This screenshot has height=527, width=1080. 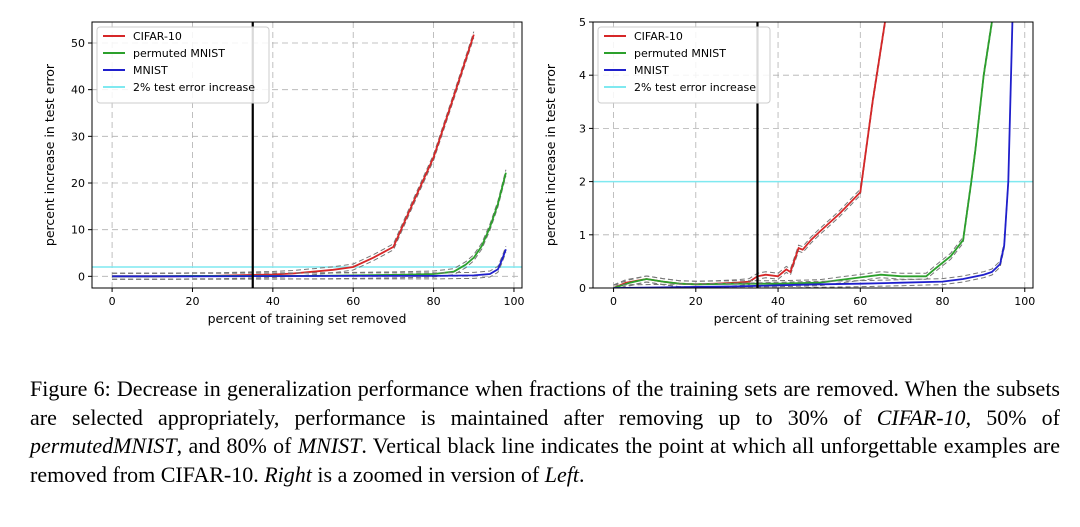 I want to click on caption-text-5: is a zoomed in version of, so click(x=428, y=474).